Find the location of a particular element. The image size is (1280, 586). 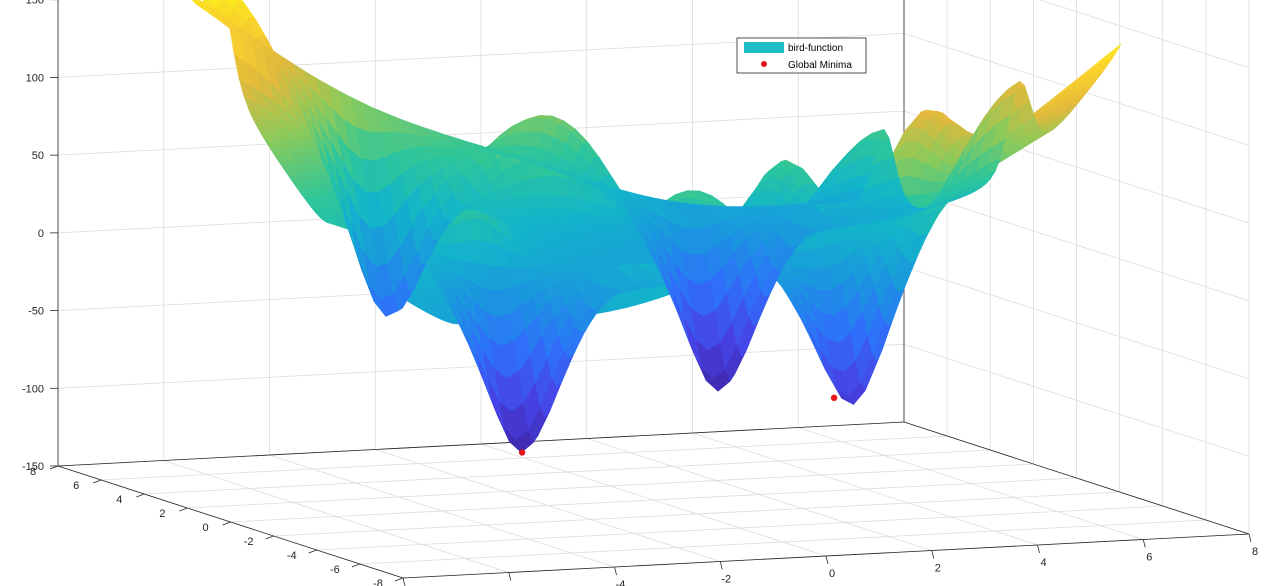

y-tick-label: -4 is located at coordinates (292, 556).